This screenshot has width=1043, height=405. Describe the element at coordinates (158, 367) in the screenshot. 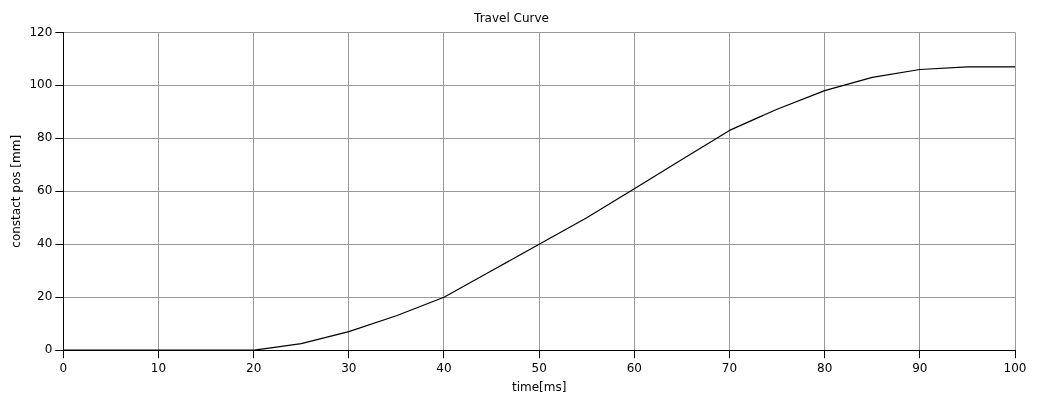

I see `x-tick-label: 10` at that location.